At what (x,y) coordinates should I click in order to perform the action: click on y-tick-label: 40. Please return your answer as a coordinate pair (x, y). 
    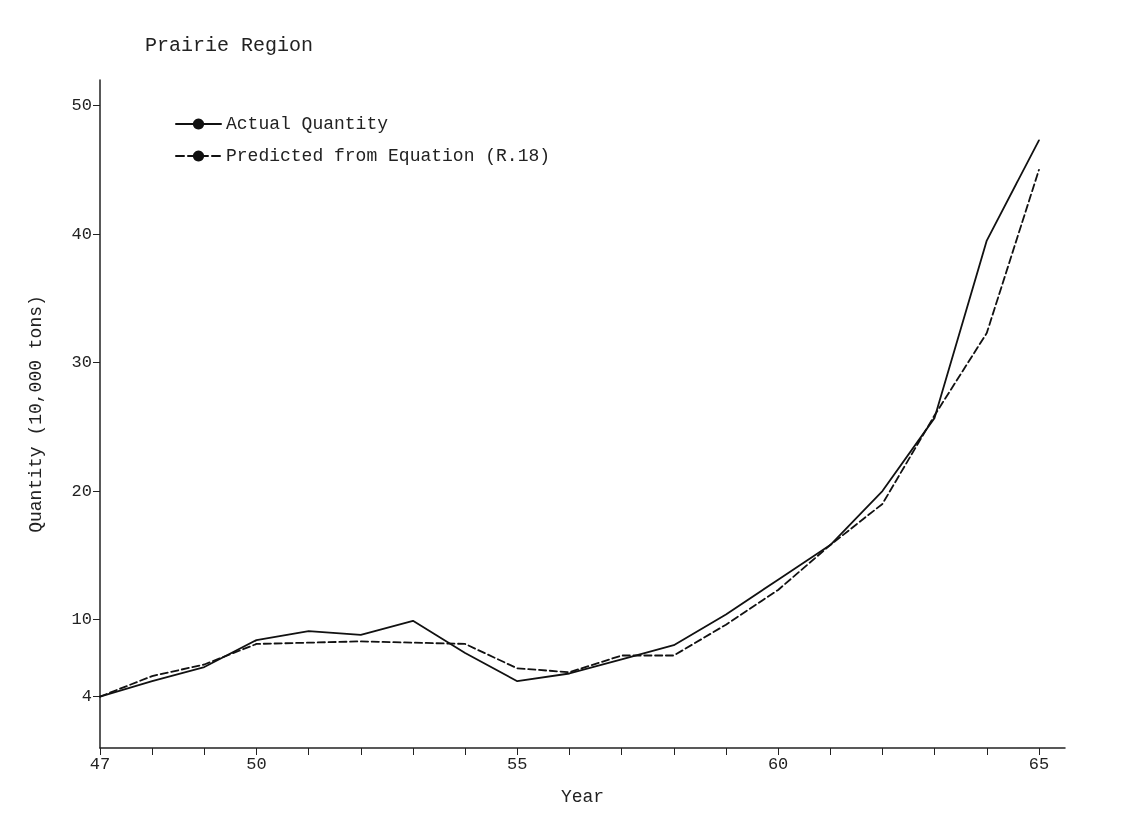
    Looking at the image, I should click on (81, 234).